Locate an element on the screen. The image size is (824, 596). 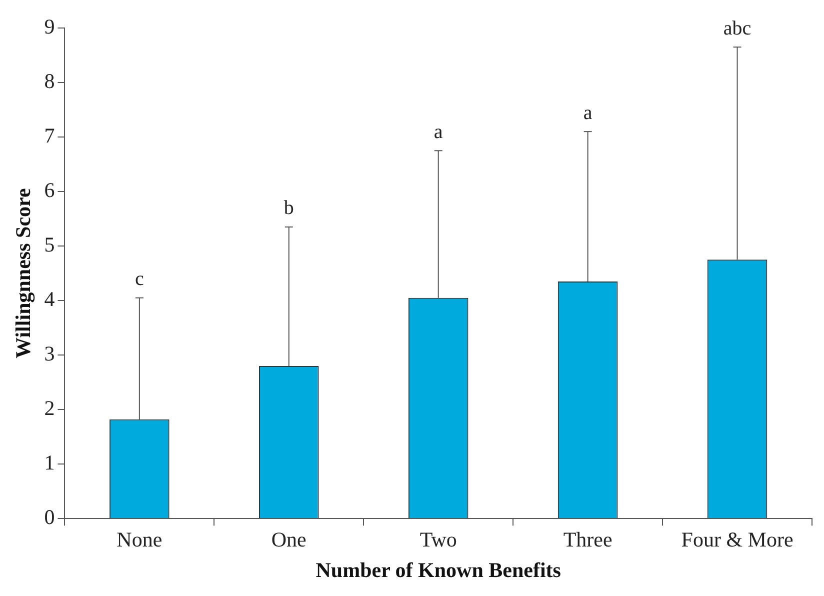
y-axis-title: Willingnness Score is located at coordinates (23, 273).